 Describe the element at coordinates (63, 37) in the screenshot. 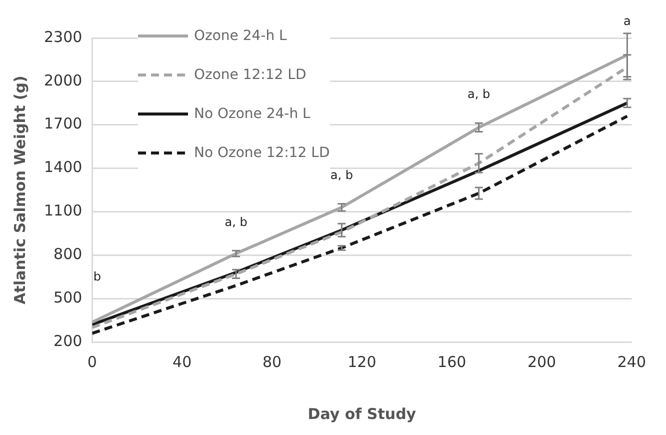

I see `y-tick-label: 2300` at that location.